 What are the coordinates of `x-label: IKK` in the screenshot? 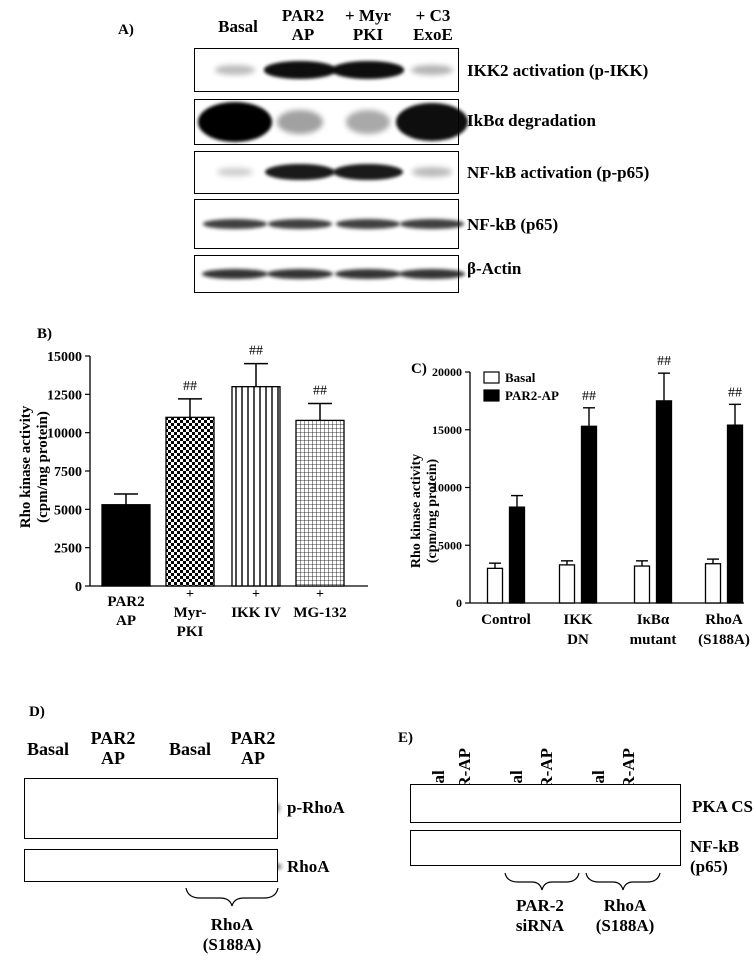 It's located at (578, 620).